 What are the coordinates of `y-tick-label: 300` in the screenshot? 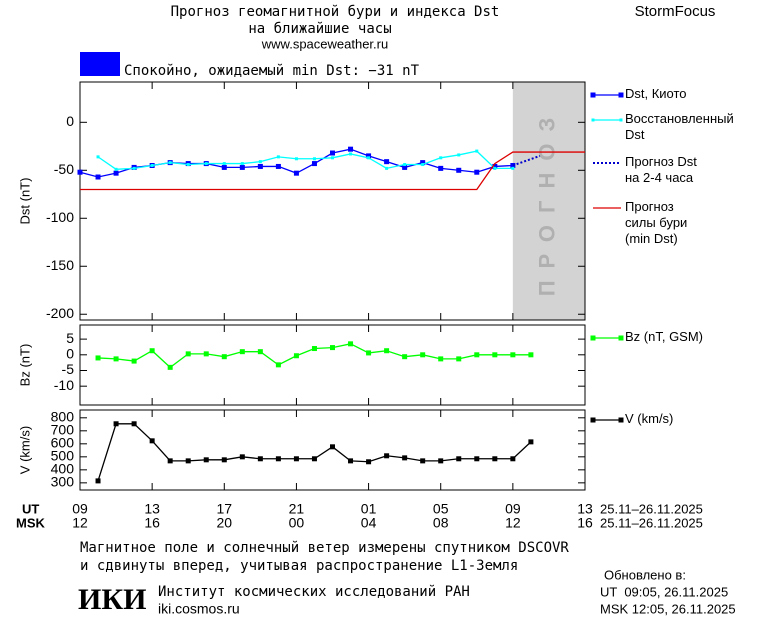 It's located at (63, 482).